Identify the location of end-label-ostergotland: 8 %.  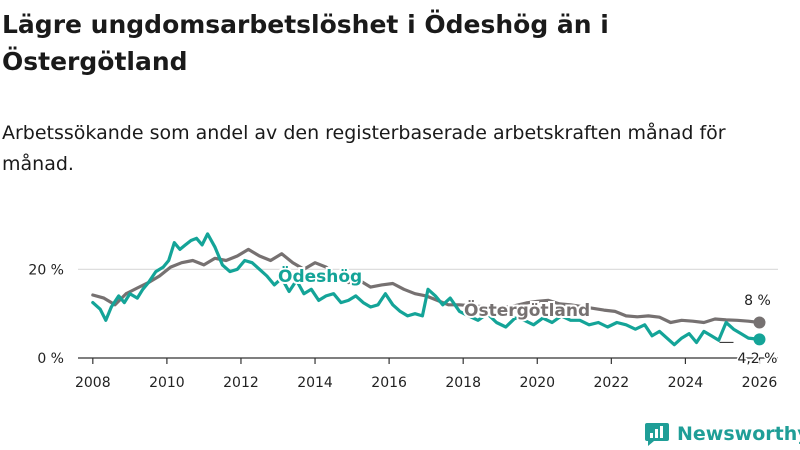
(757, 301).